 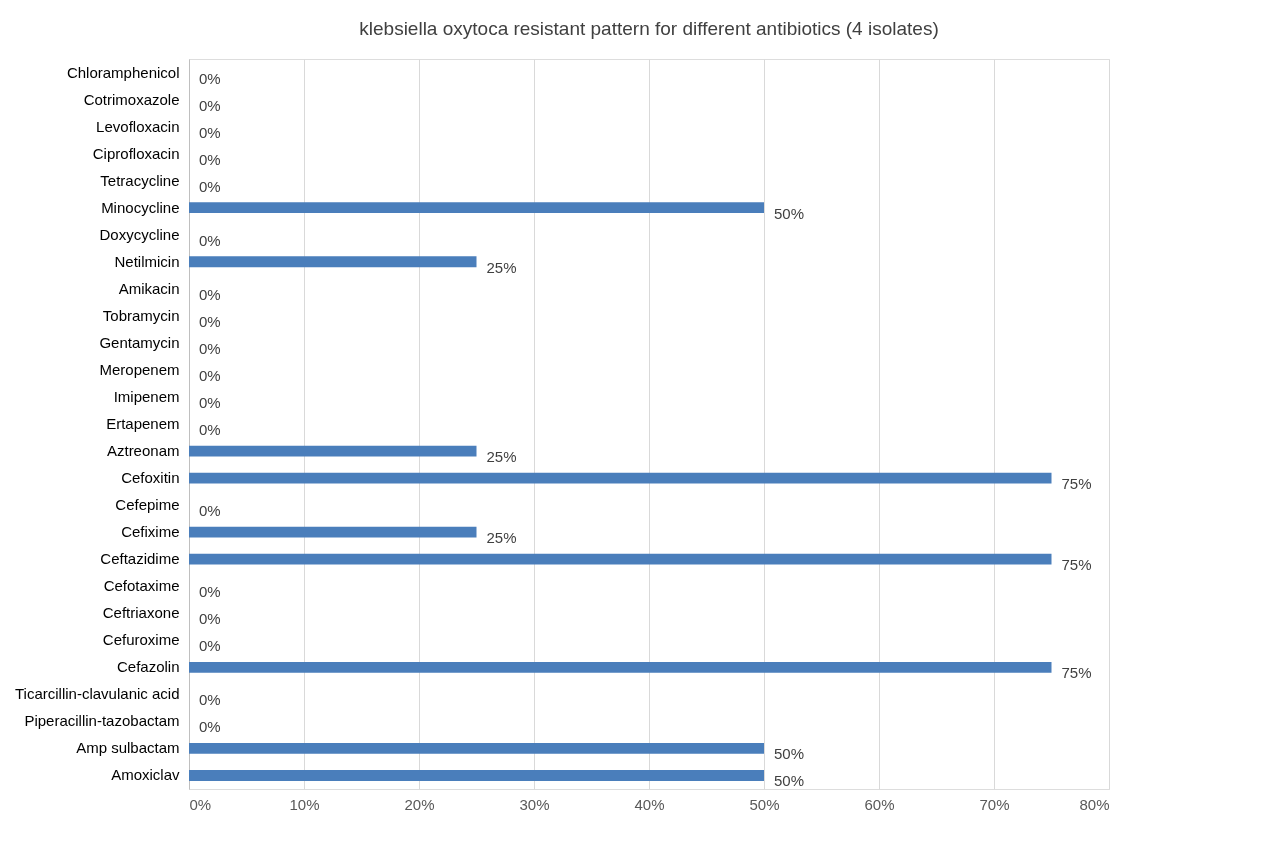 What do you see at coordinates (139, 342) in the screenshot?
I see `y-tick-label: Gentamycin` at bounding box center [139, 342].